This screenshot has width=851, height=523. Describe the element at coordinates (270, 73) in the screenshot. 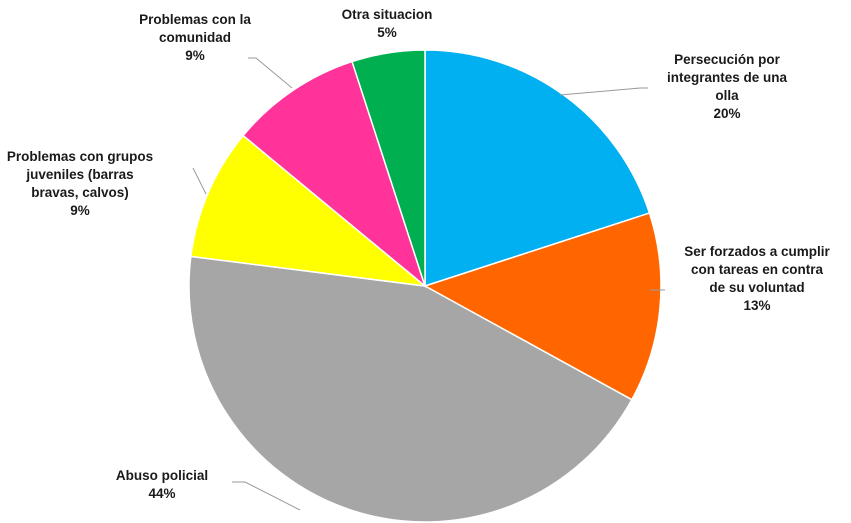

I see `leader-line-comunidad` at that location.